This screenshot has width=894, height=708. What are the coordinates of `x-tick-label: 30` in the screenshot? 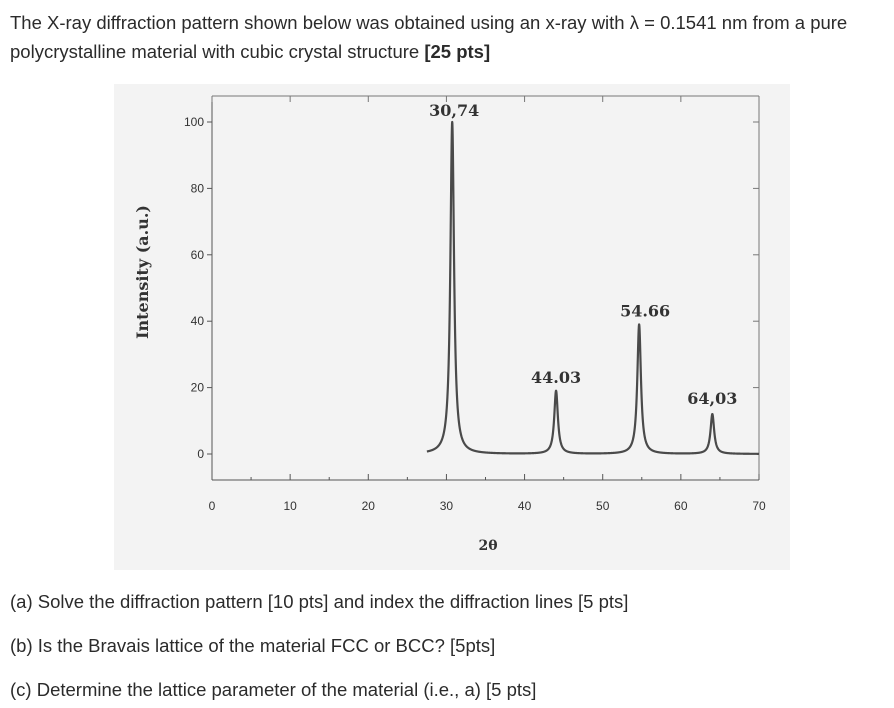 It's located at (447, 506).